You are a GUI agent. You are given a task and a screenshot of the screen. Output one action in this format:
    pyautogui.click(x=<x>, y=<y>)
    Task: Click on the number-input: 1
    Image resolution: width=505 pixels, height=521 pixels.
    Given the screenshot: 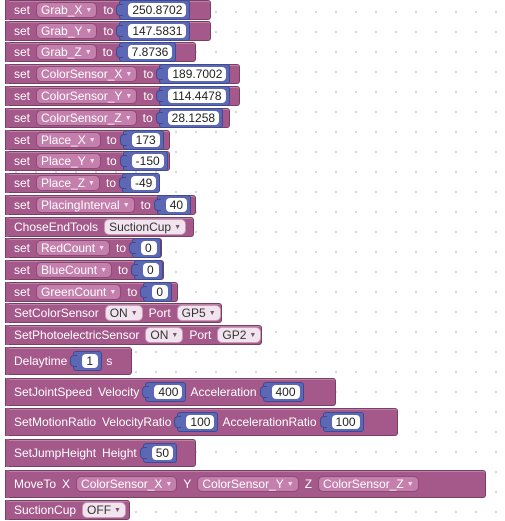 What is the action you would take?
    pyautogui.click(x=90, y=361)
    